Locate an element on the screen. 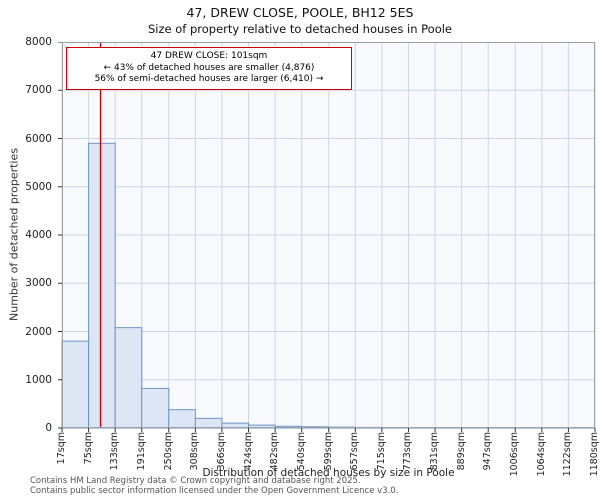 The width and height of the screenshot is (600, 500). chart-title: 47, DREW CLOSE, POOLE, BH12 5ES is located at coordinates (300, 12).